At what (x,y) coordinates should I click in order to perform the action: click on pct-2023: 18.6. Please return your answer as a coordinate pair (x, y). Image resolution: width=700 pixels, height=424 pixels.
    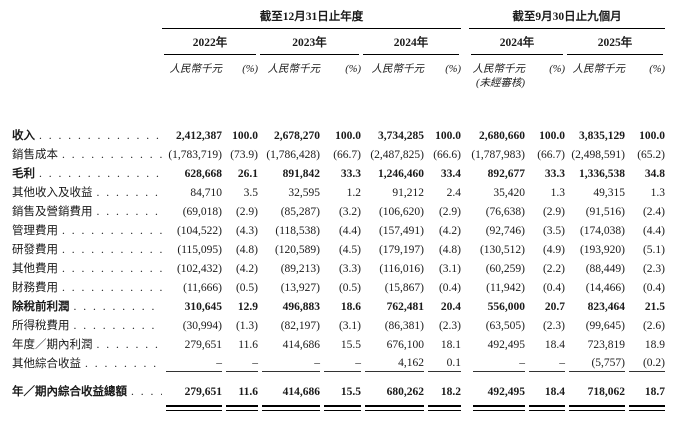
    Looking at the image, I should click on (350, 307).